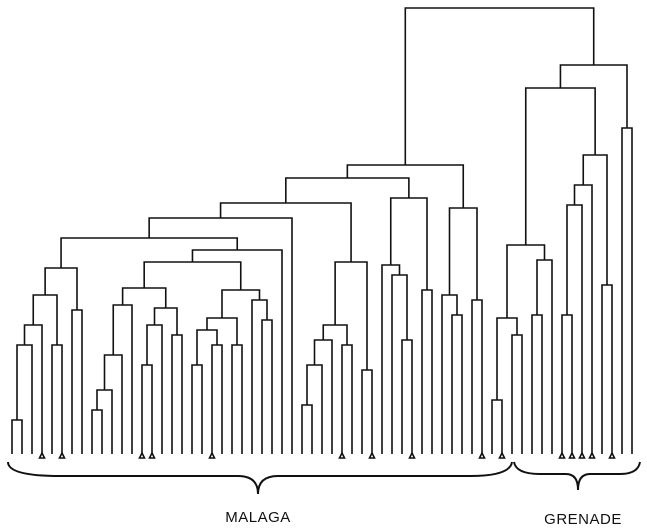 The height and width of the screenshot is (530, 647). What do you see at coordinates (583, 519) in the screenshot?
I see `group-label: GRENADE` at bounding box center [583, 519].